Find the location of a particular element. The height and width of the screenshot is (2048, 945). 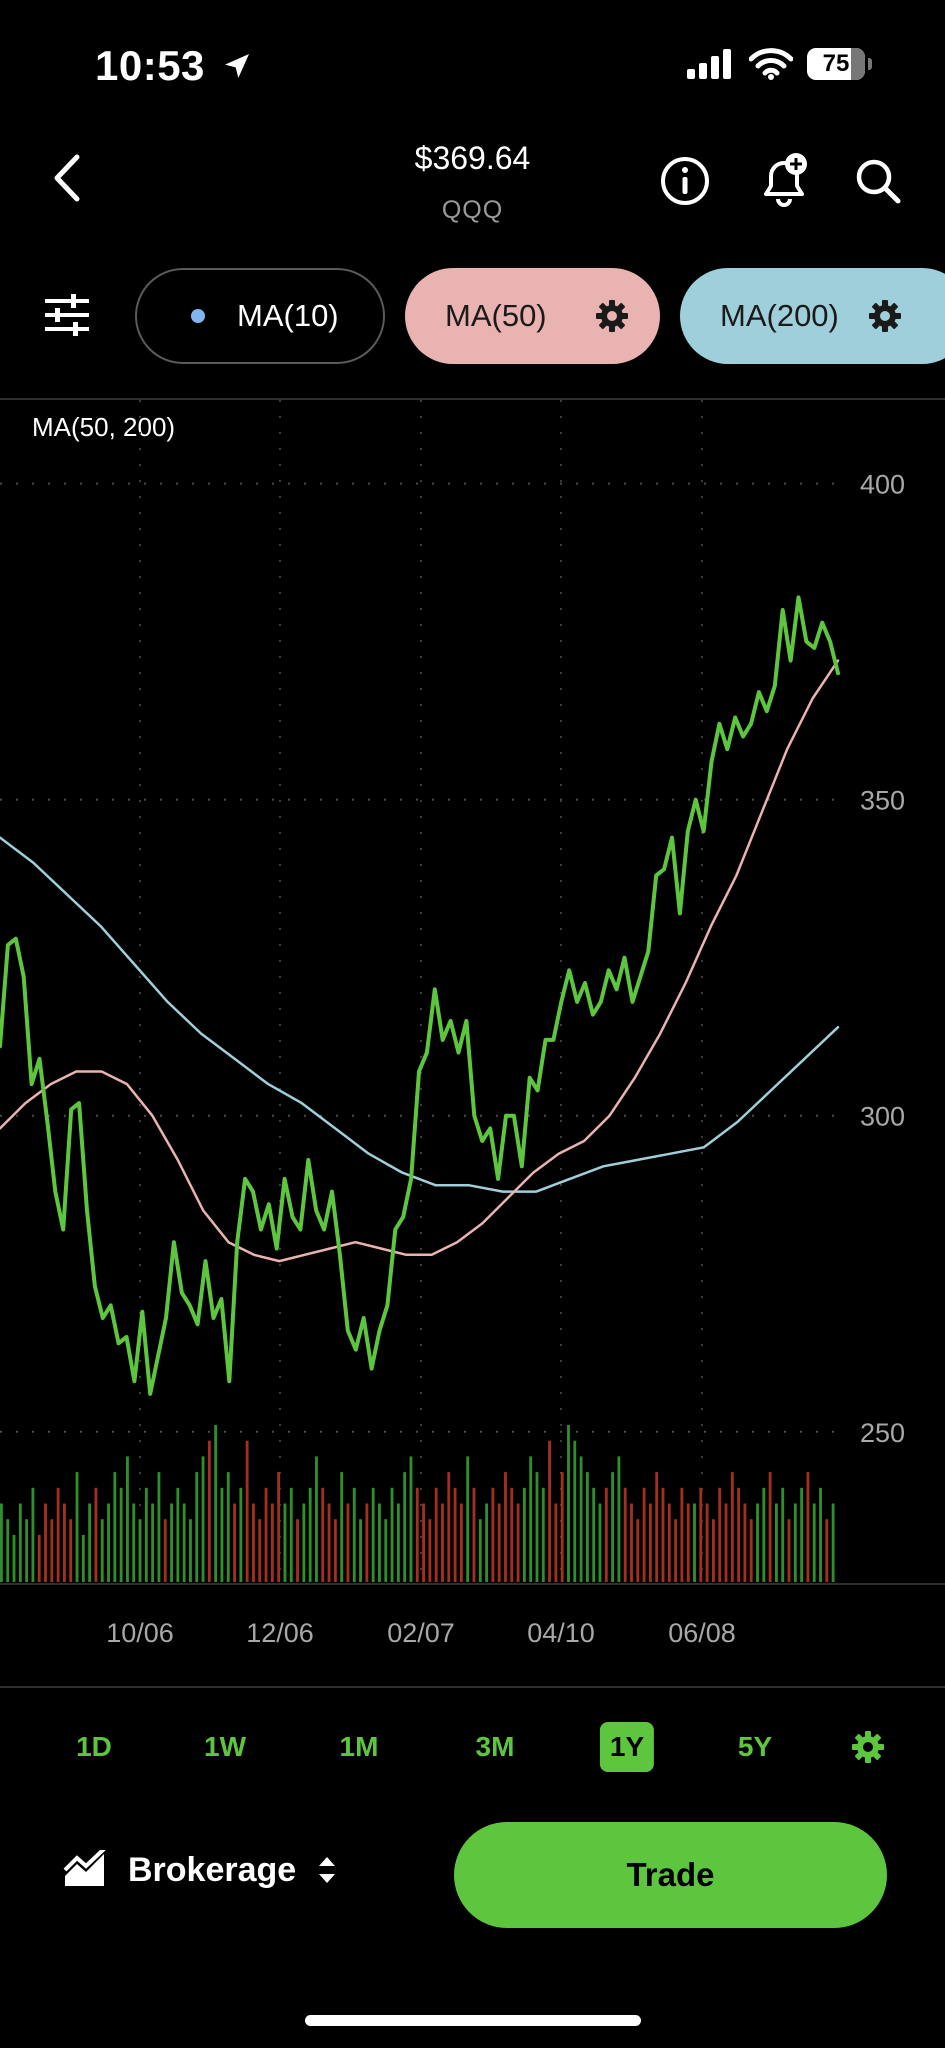

period-1w: 1W is located at coordinates (225, 1746).